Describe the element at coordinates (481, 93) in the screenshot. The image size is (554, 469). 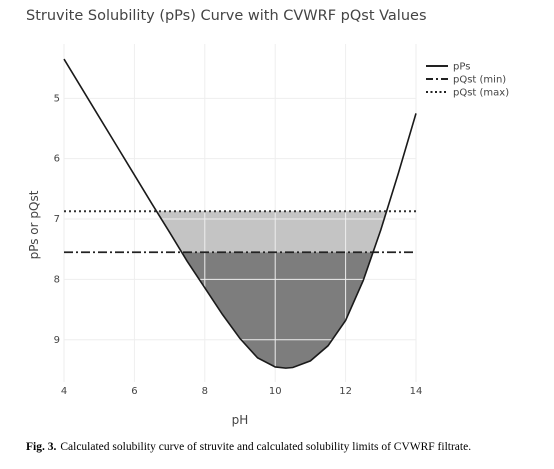
I see `legend-label: pQst (max)` at that location.